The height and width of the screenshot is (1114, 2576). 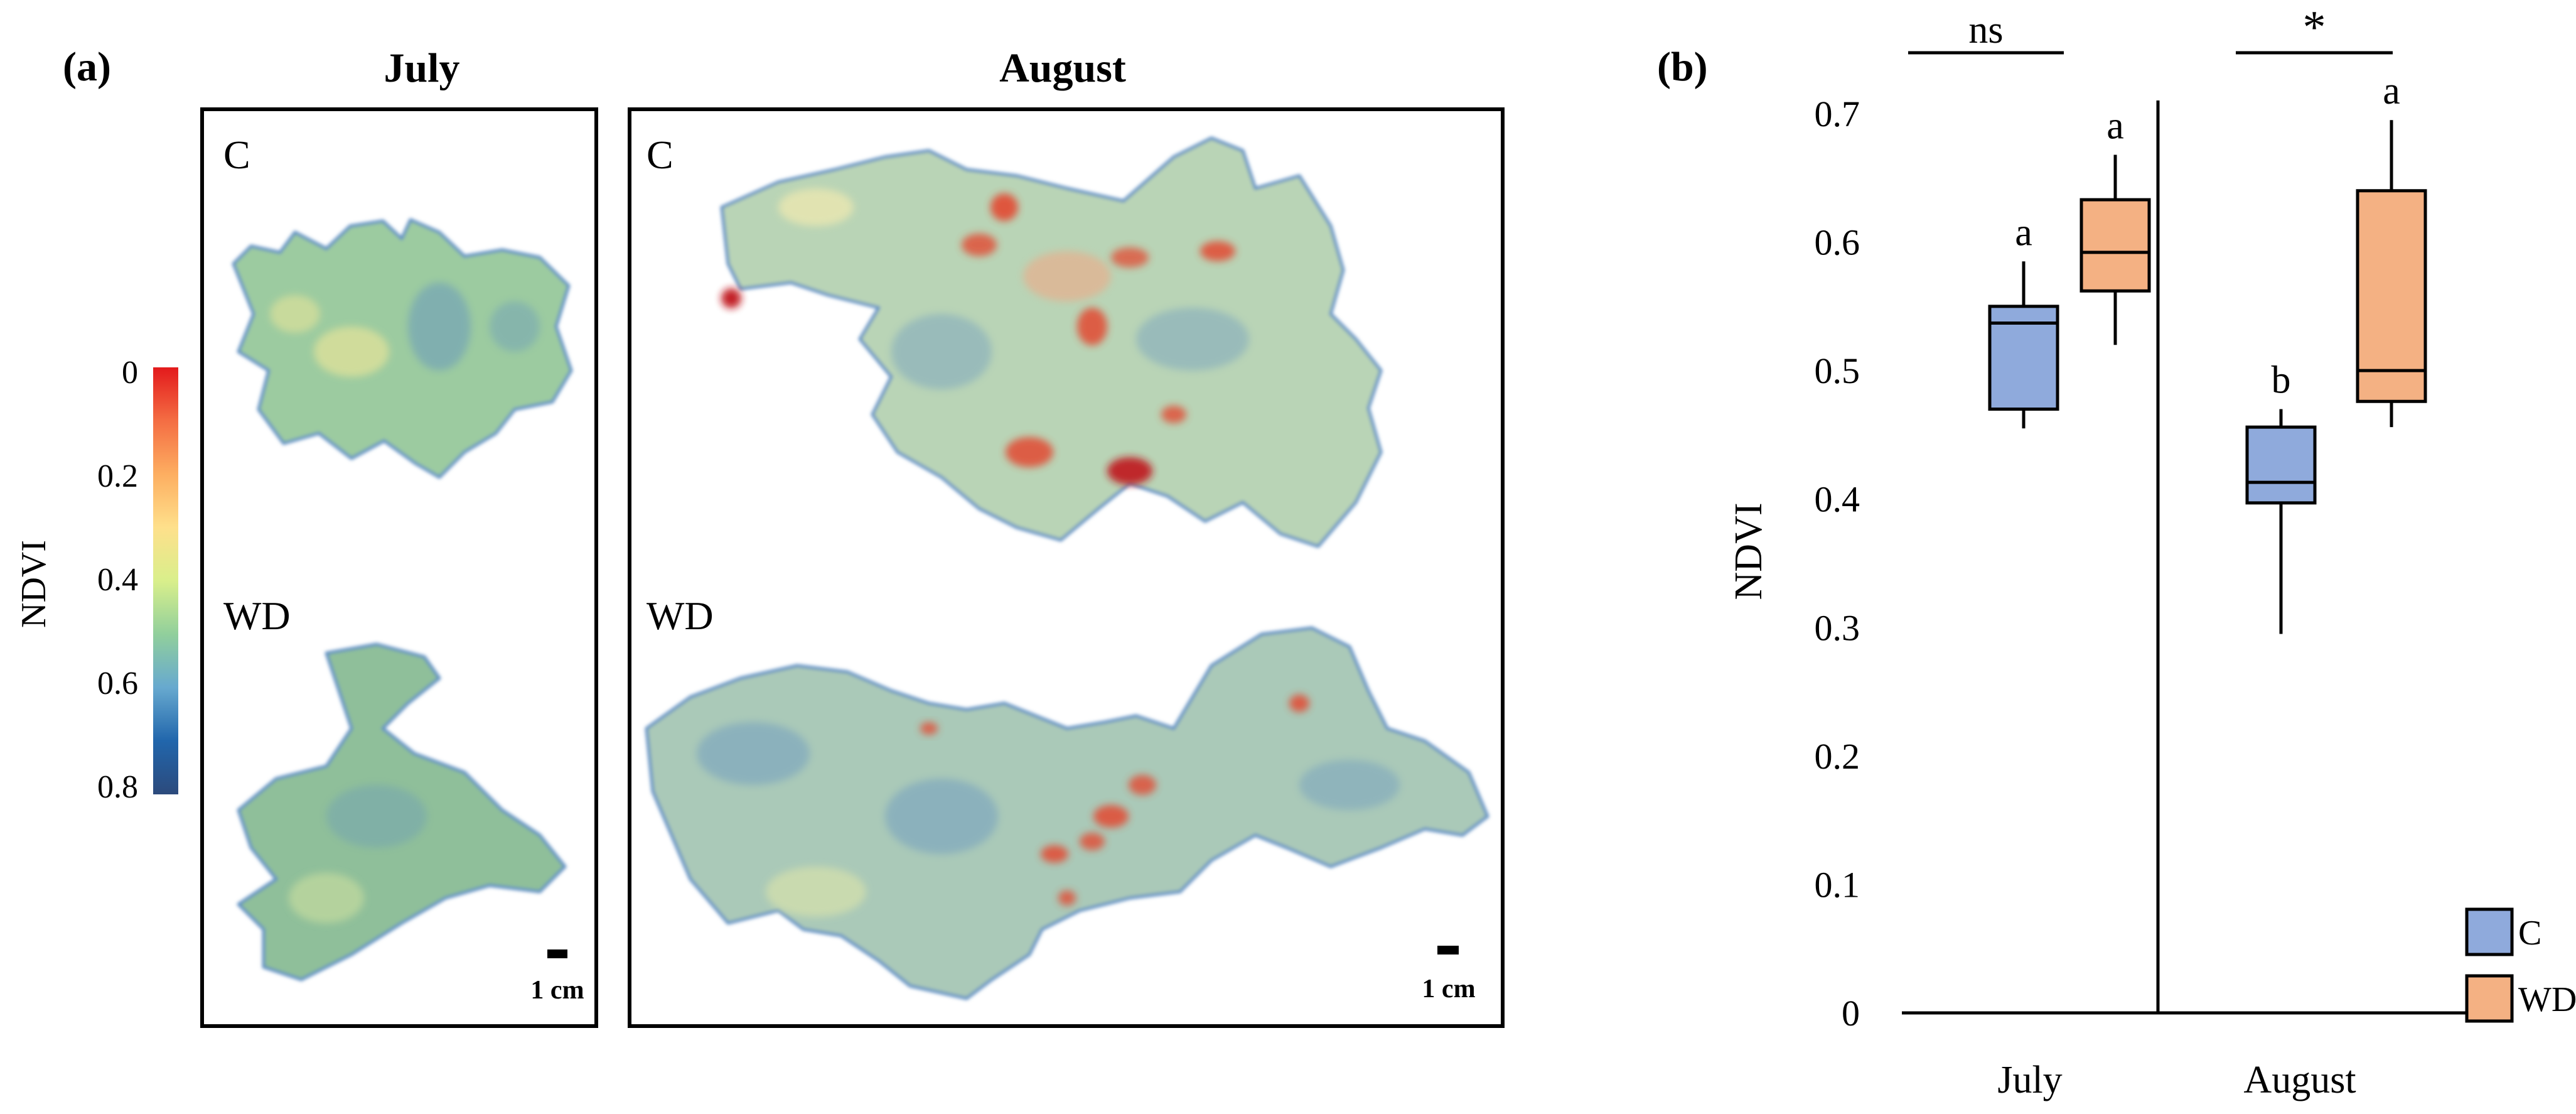 What do you see at coordinates (2520, 965) in the screenshot?
I see `legend: C WD` at bounding box center [2520, 965].